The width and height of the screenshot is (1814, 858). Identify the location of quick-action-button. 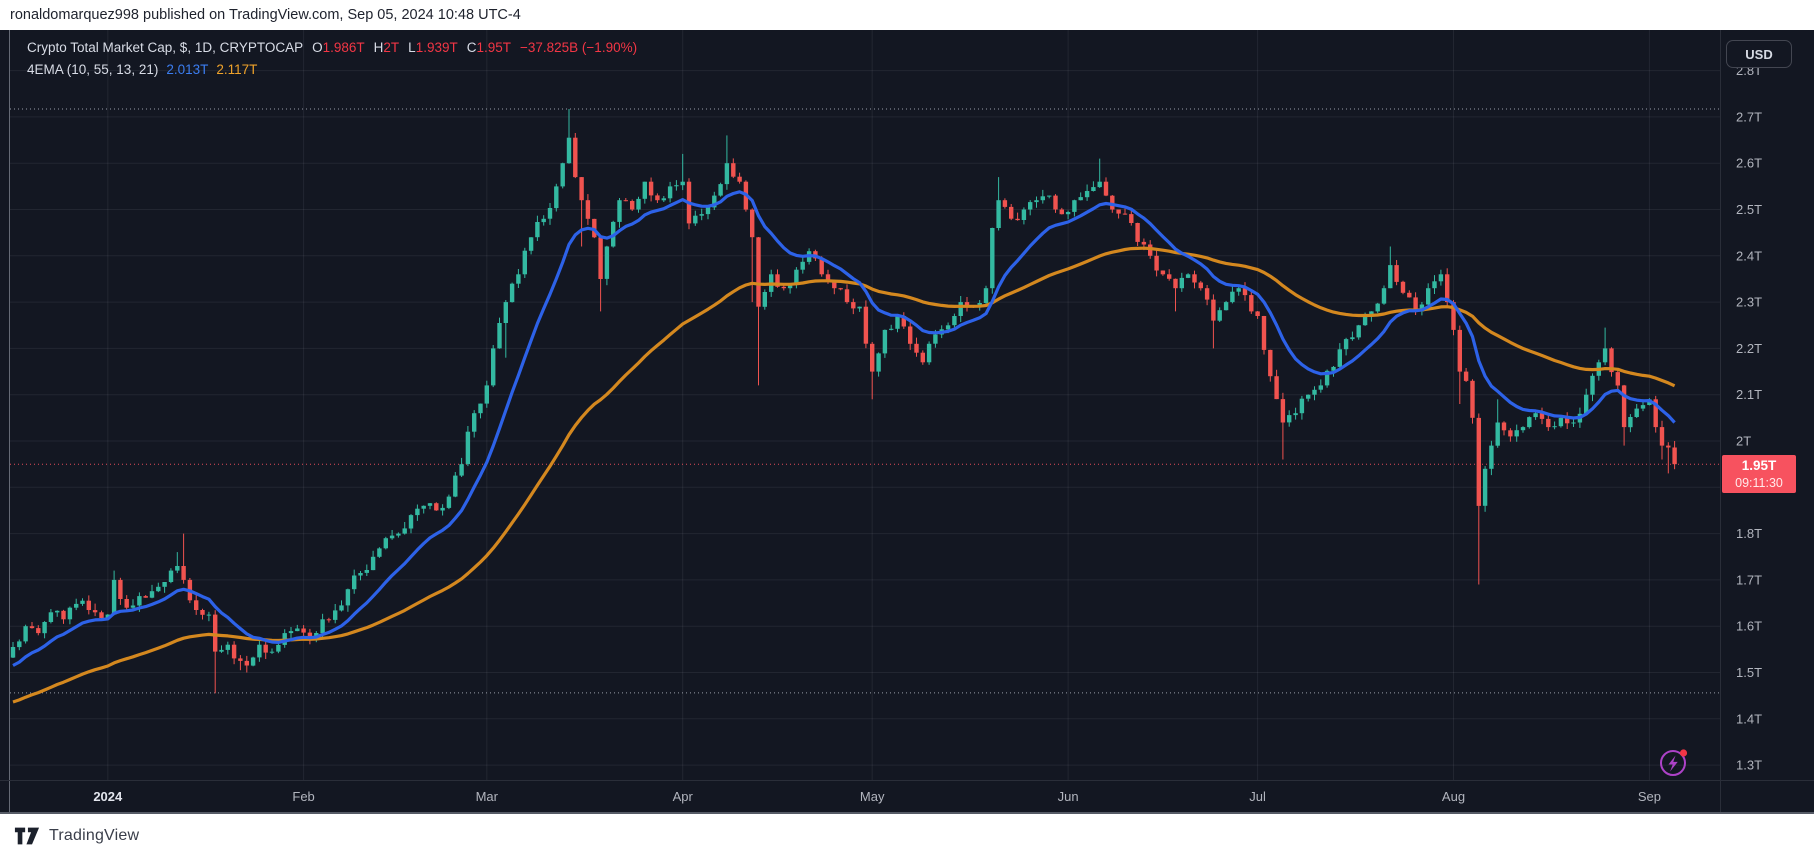
(1674, 763).